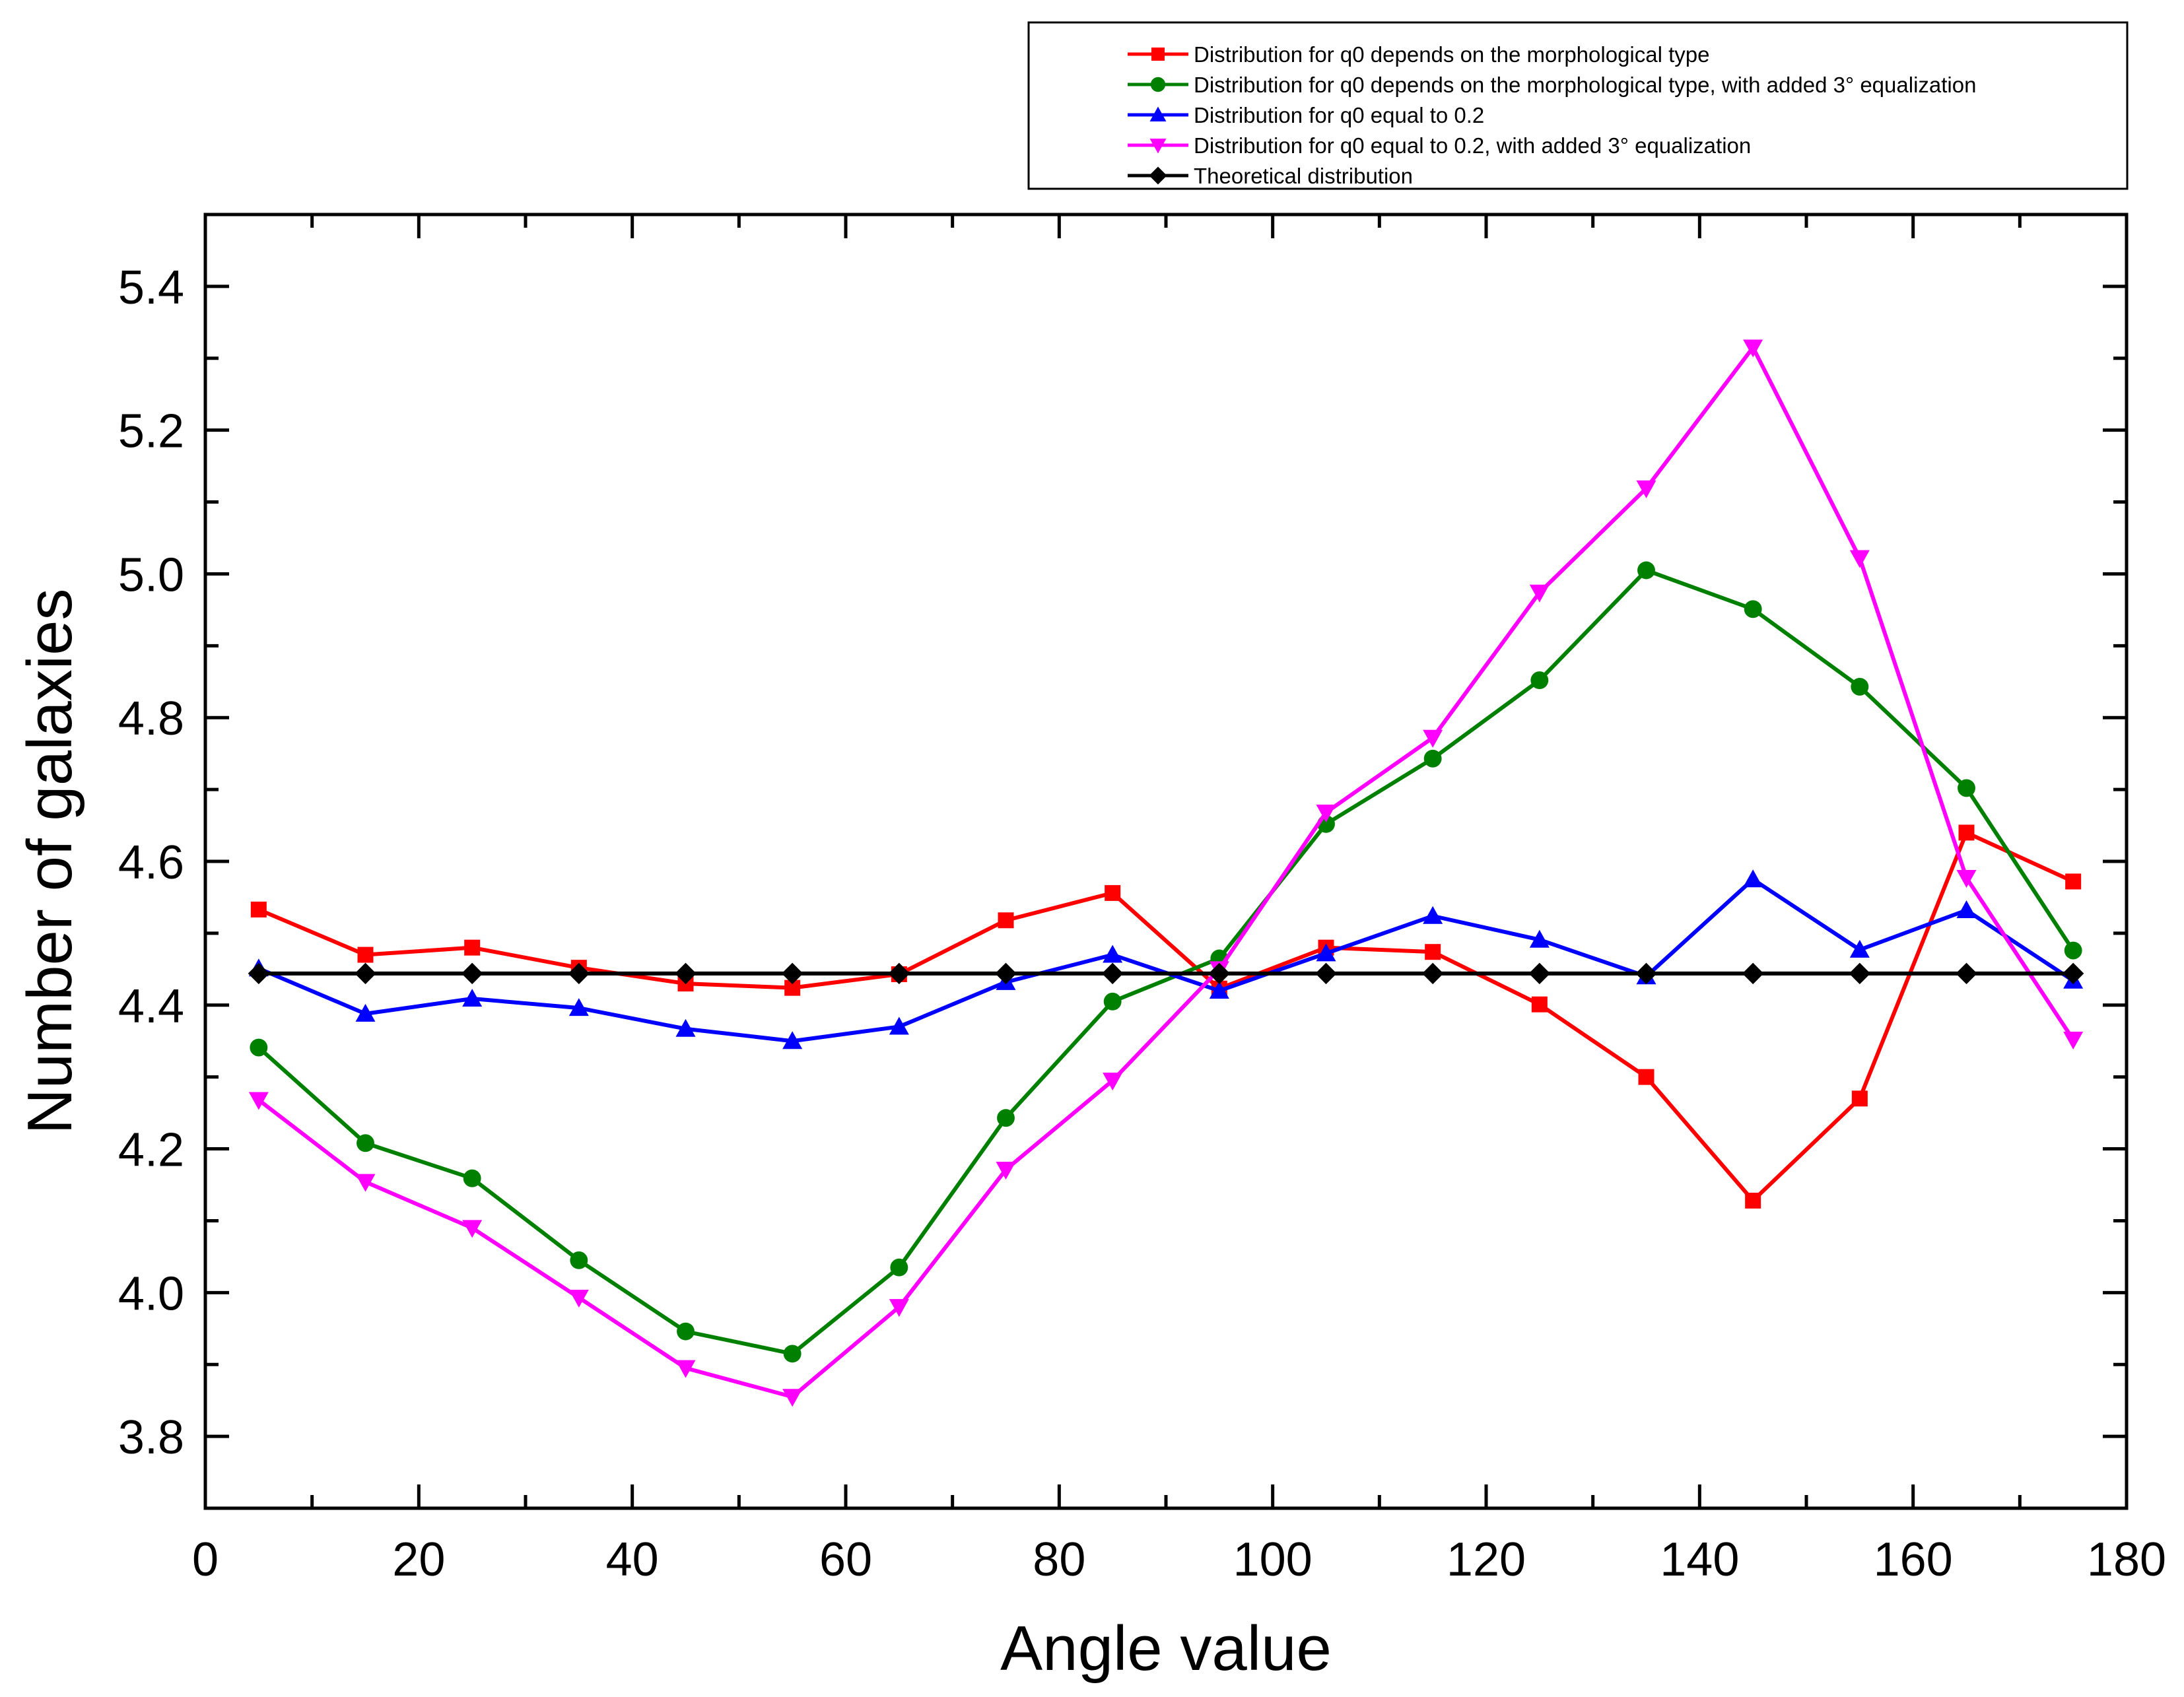 This screenshot has width=2184, height=1697. What do you see at coordinates (1339, 115) in the screenshot?
I see `legend-label: Distribution for q0 equal to 0.2` at bounding box center [1339, 115].